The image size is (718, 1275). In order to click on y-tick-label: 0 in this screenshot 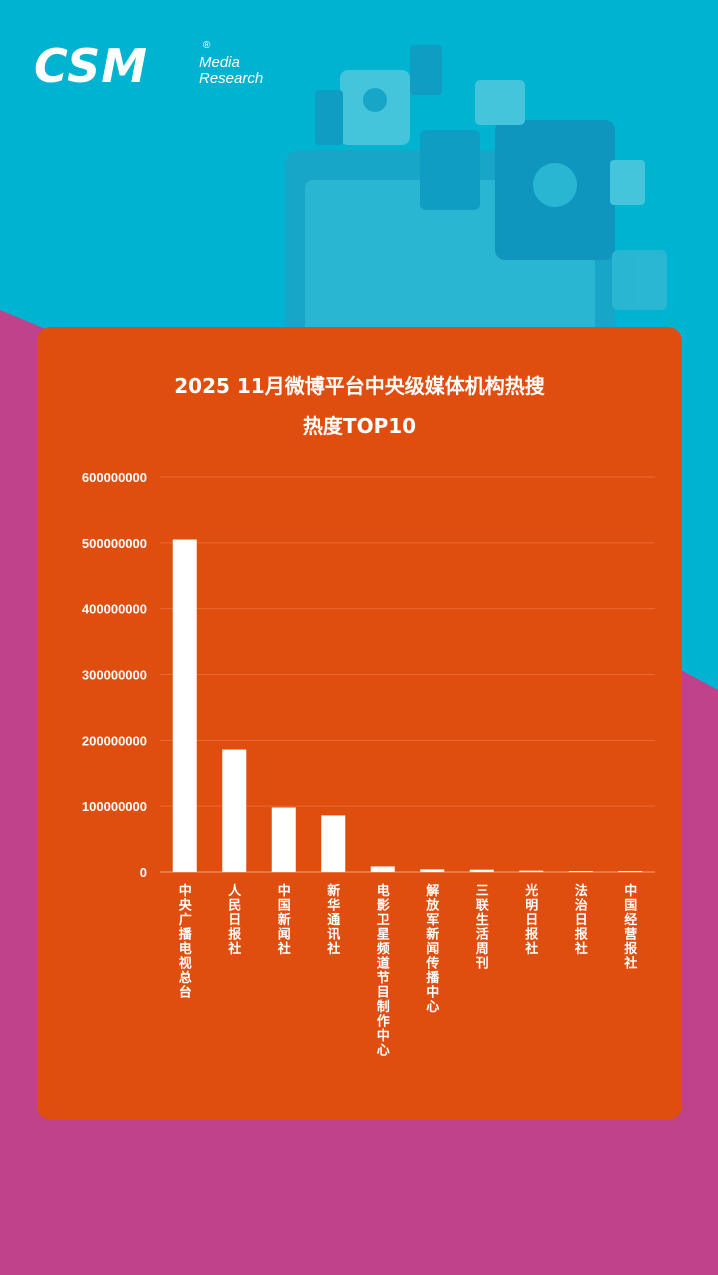, I will do `click(143, 872)`.